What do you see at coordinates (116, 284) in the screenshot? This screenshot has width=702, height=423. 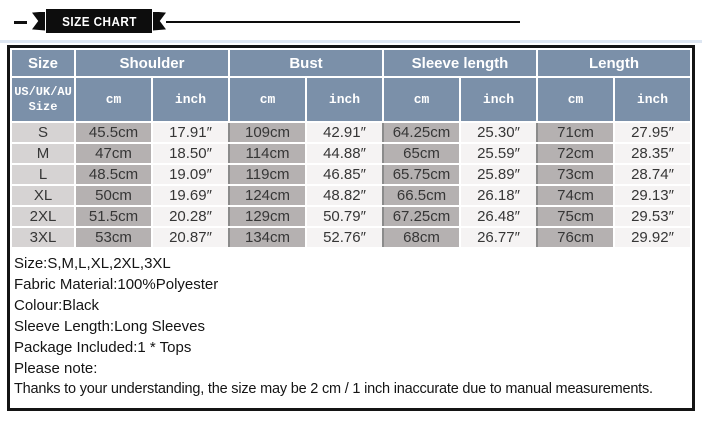 I see `note-fabric-material: Fabric Material:100%Polyester` at bounding box center [116, 284].